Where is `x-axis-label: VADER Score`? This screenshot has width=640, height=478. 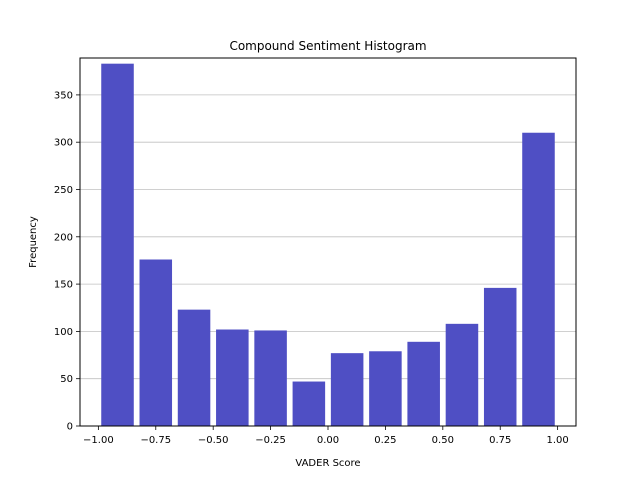
x-axis-label: VADER Score is located at coordinates (327, 463).